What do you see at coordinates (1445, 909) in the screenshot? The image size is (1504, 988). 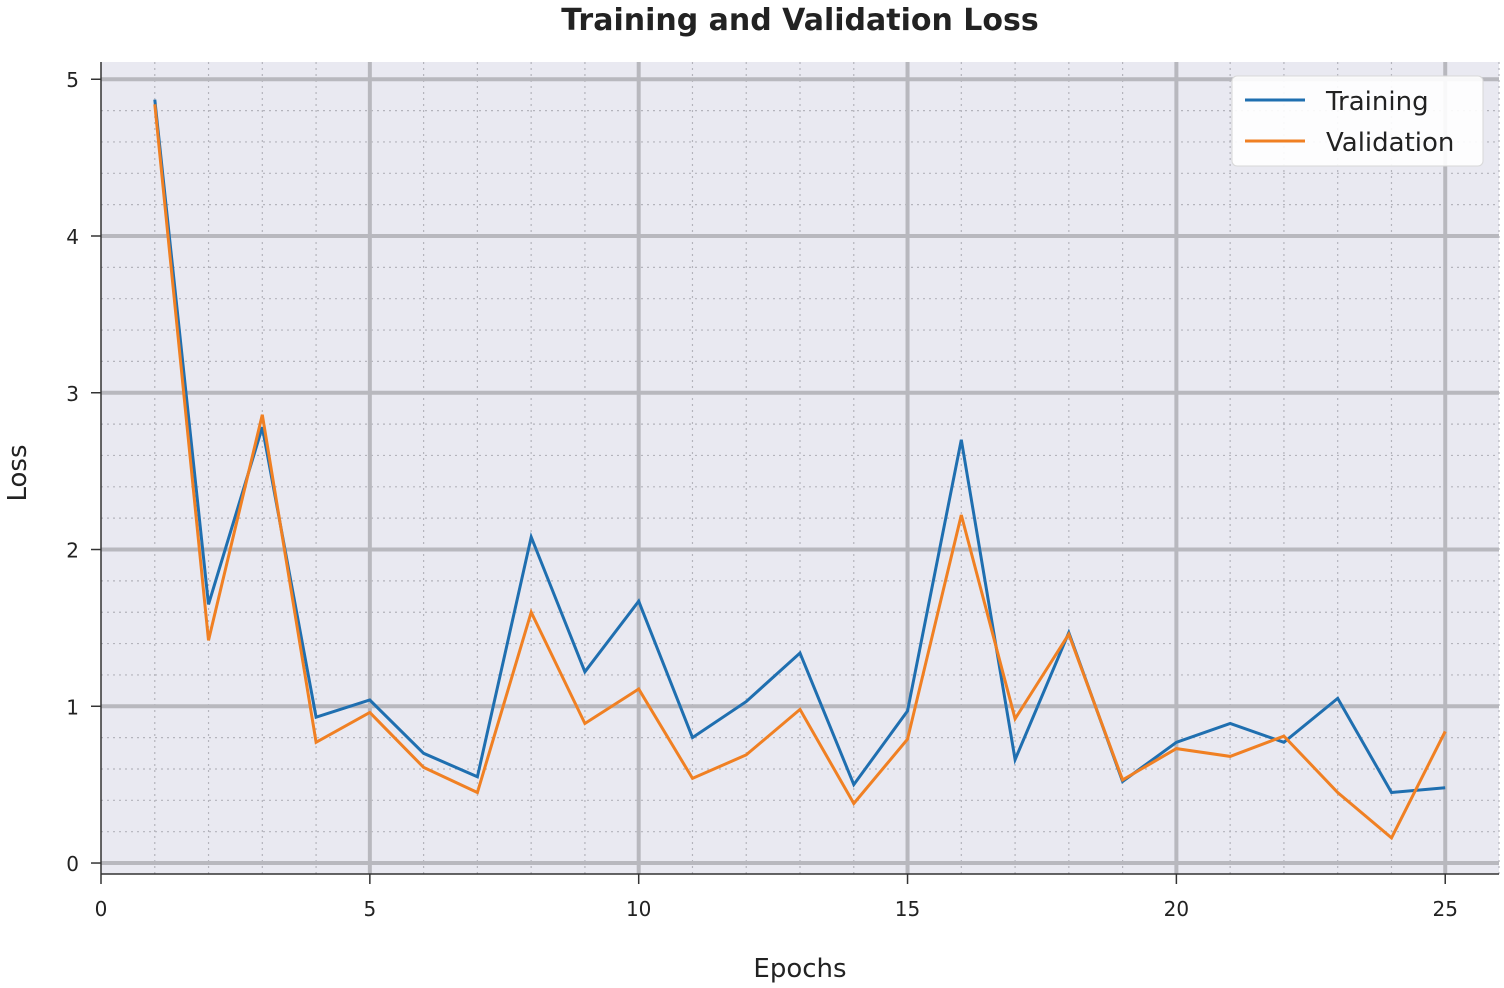 I see `x-tick-label: 25` at bounding box center [1445, 909].